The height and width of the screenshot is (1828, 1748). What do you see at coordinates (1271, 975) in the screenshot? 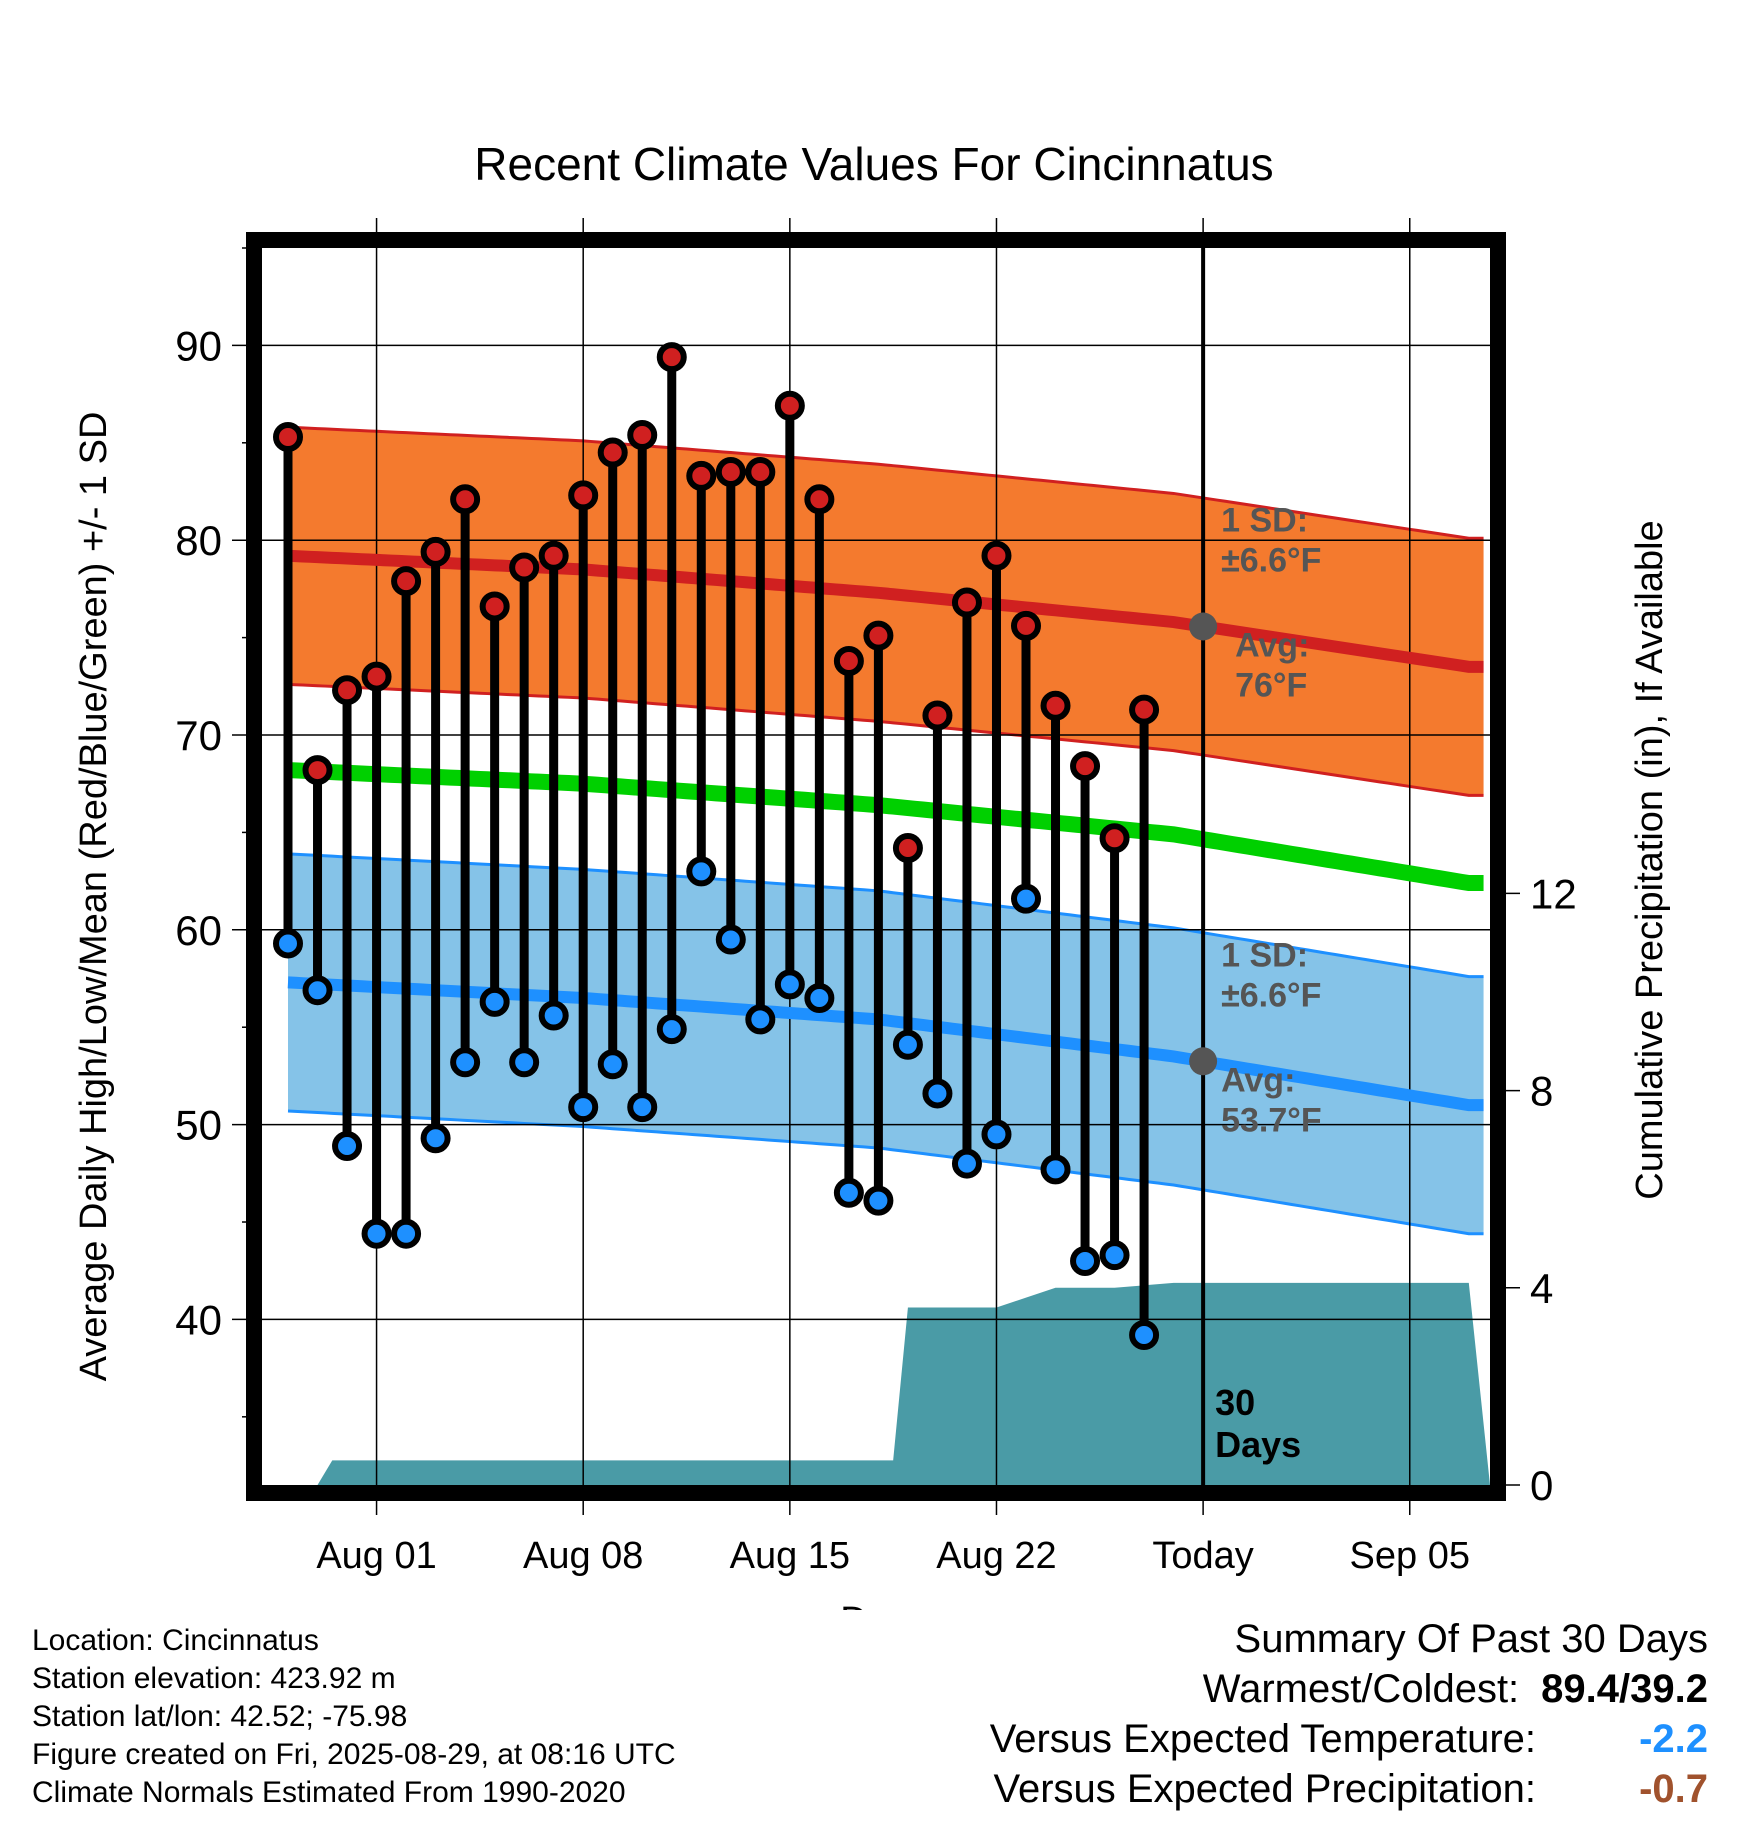
I see `low-sd-annotation: 1 SD: ±6.6°F` at bounding box center [1271, 975].